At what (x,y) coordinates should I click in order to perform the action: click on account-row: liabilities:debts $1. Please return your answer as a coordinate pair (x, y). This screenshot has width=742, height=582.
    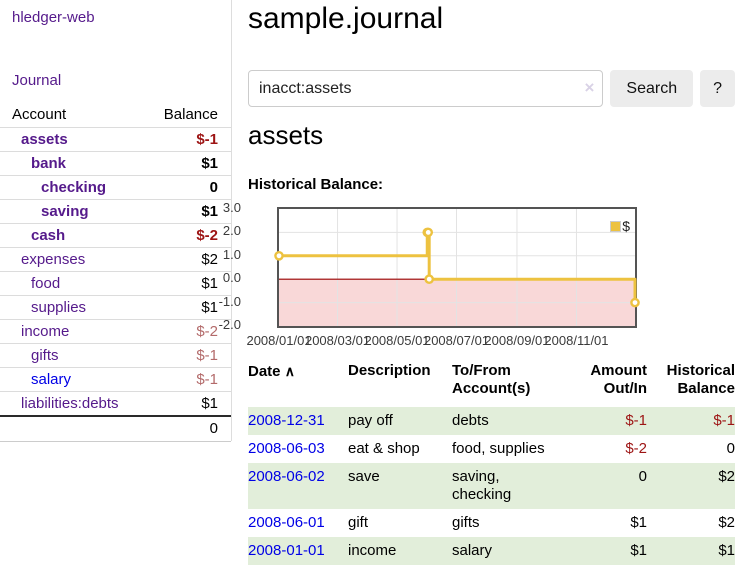
    Looking at the image, I should click on (115, 404).